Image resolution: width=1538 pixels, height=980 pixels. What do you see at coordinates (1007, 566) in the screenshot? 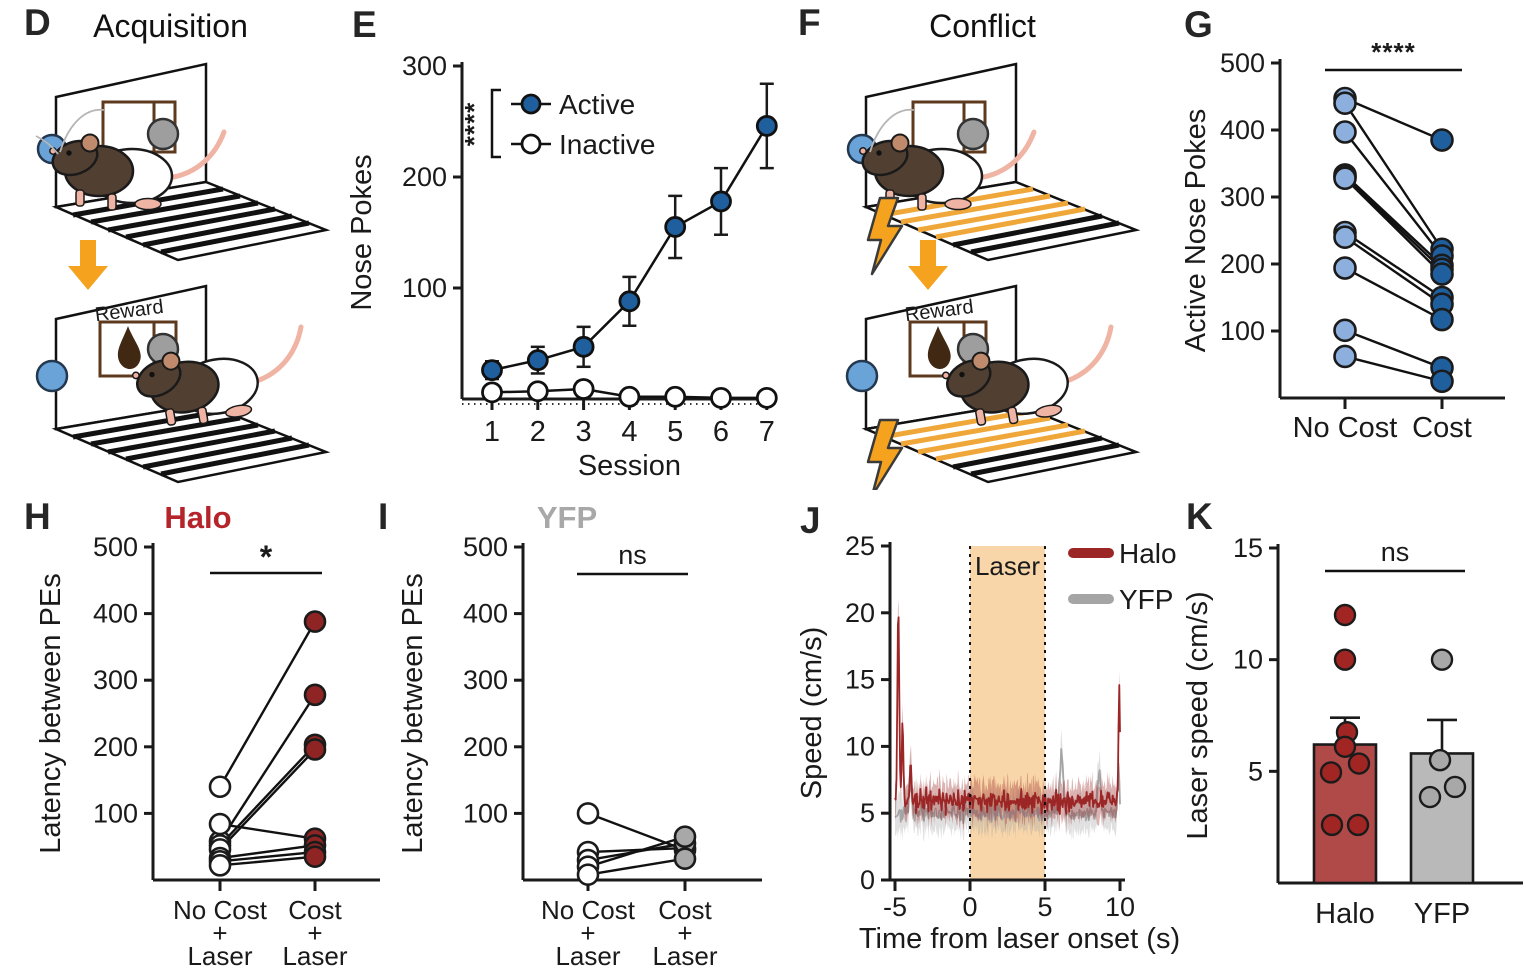
I see `laser-label: Laser` at bounding box center [1007, 566].